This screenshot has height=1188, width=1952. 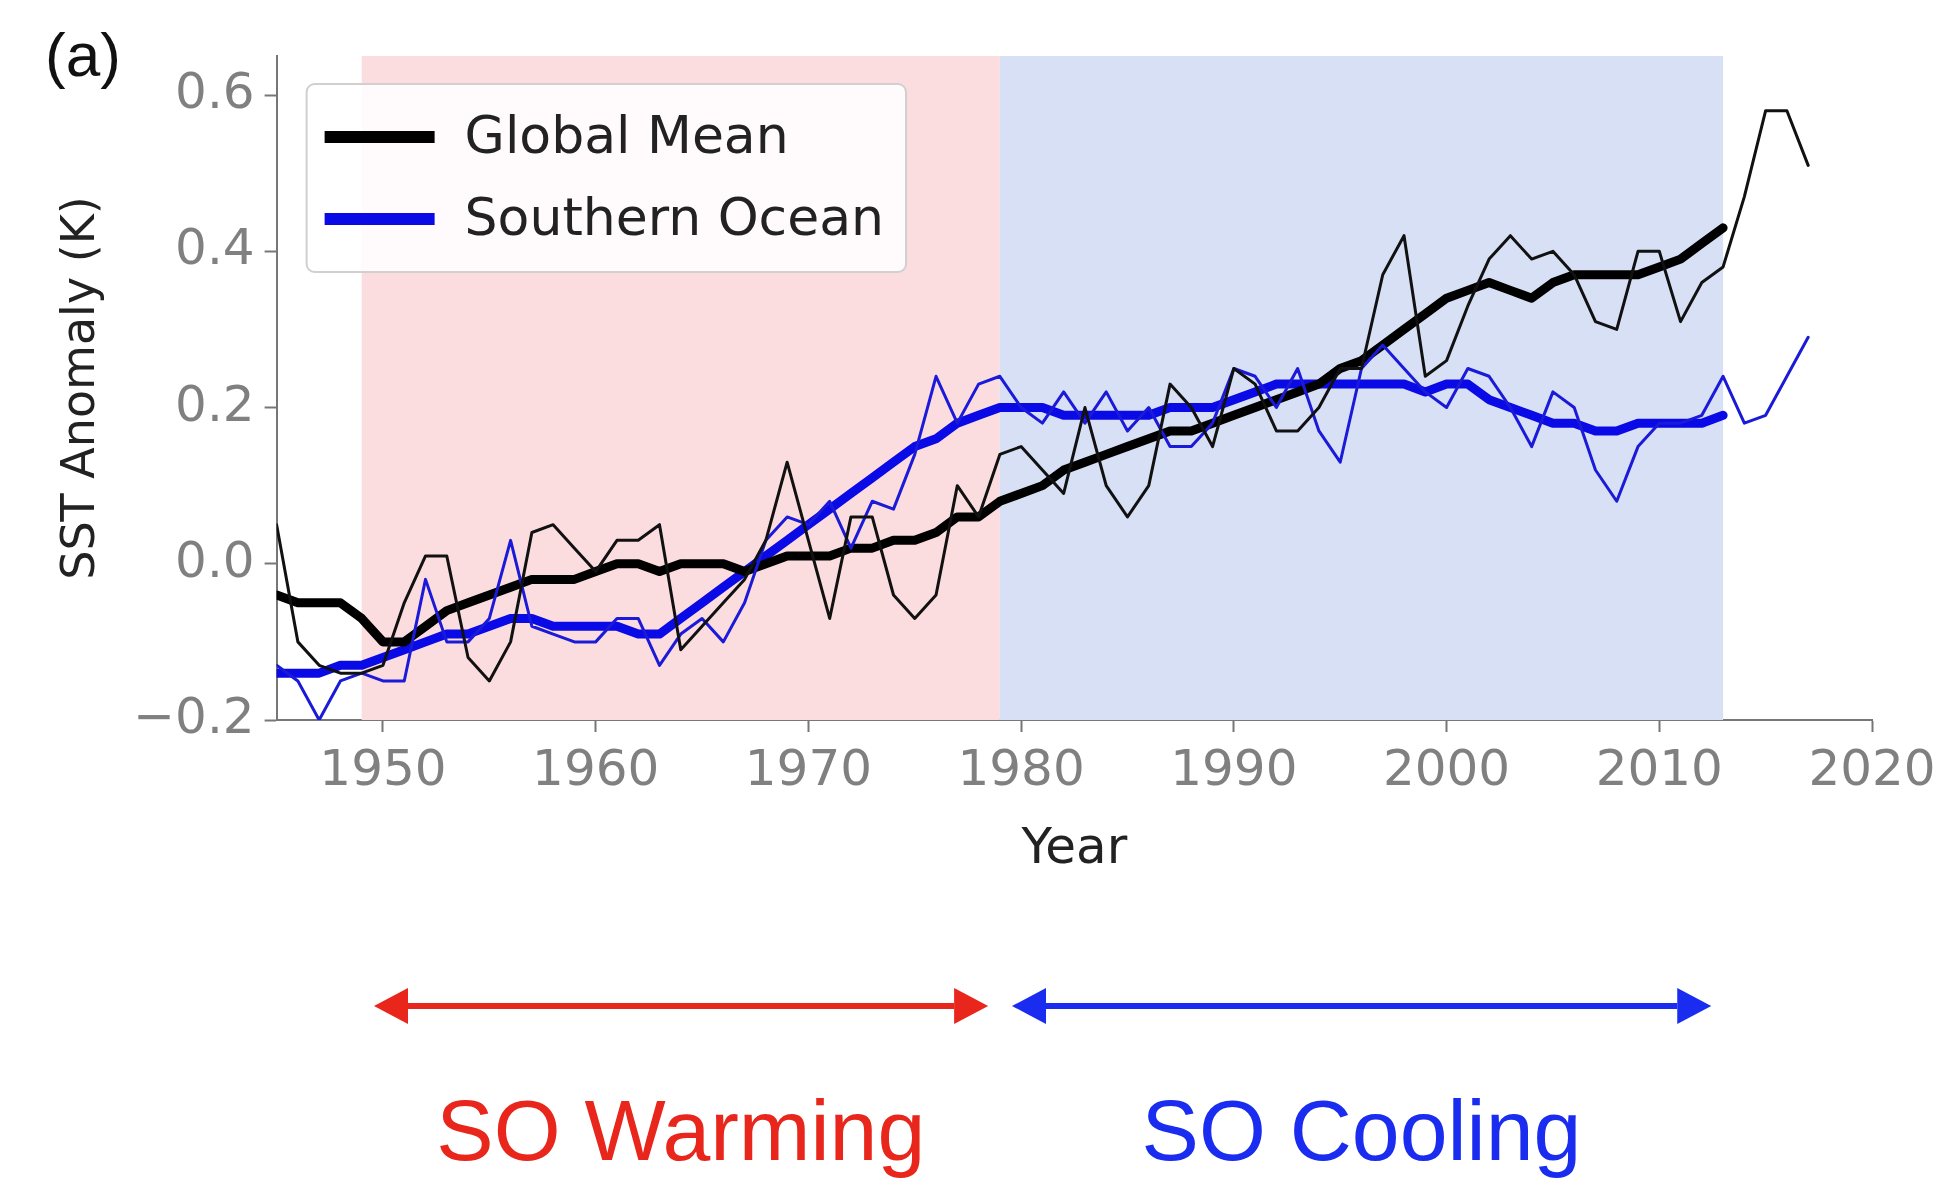 I want to click on x-axis-title: Year, so click(x=1074, y=845).